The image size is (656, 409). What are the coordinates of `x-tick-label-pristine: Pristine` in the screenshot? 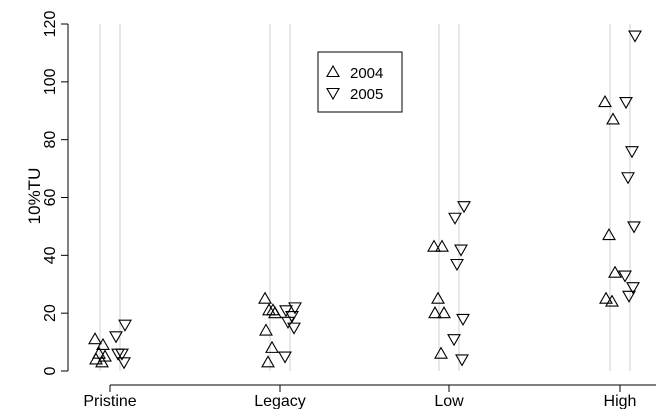 It's located at (109, 401).